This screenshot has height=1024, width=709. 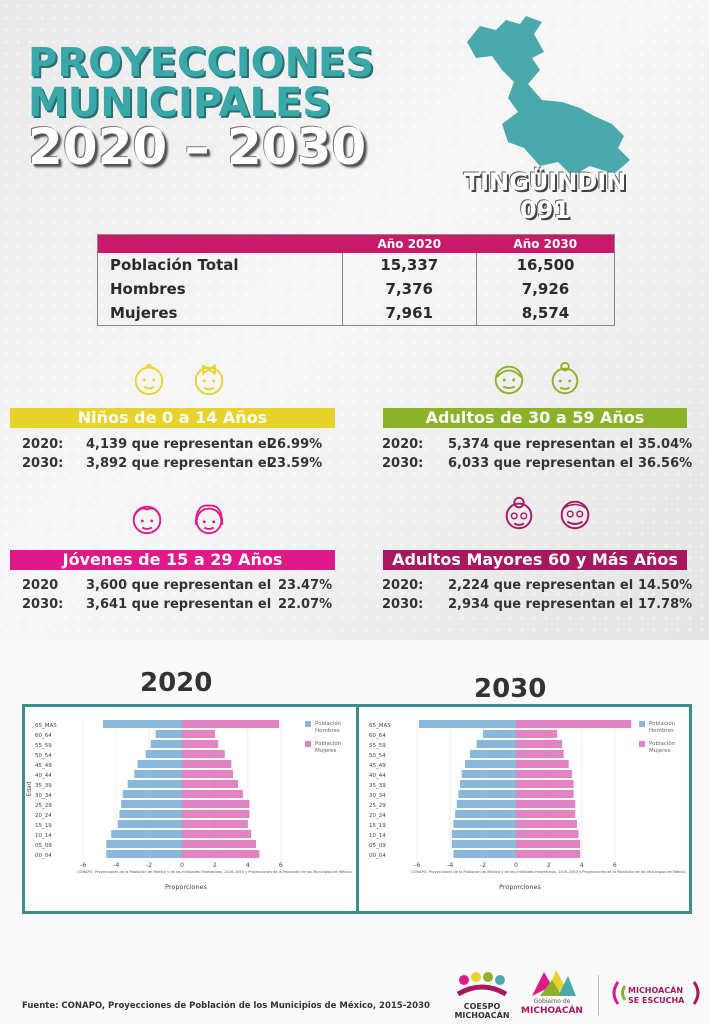 I want to click on stat-percent: 17.78%, so click(x=665, y=604).